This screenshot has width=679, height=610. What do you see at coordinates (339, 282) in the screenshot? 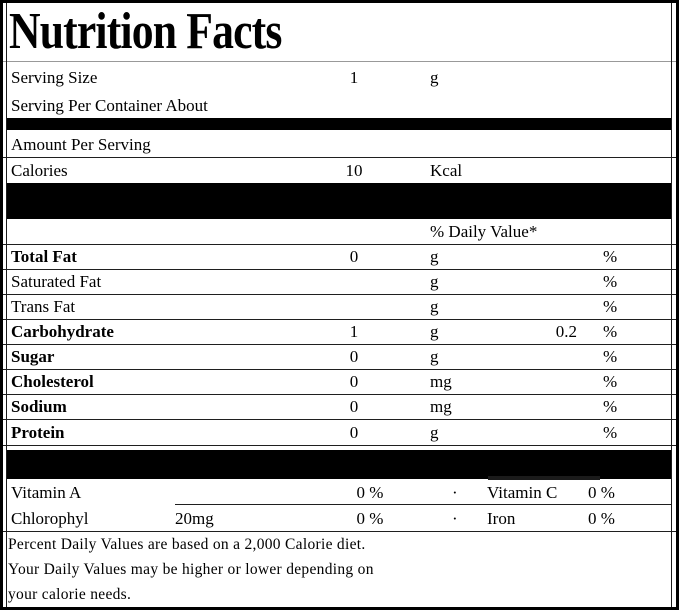
I see `nutrient-row-saturated-fat: Saturated Fat g %` at bounding box center [339, 282].